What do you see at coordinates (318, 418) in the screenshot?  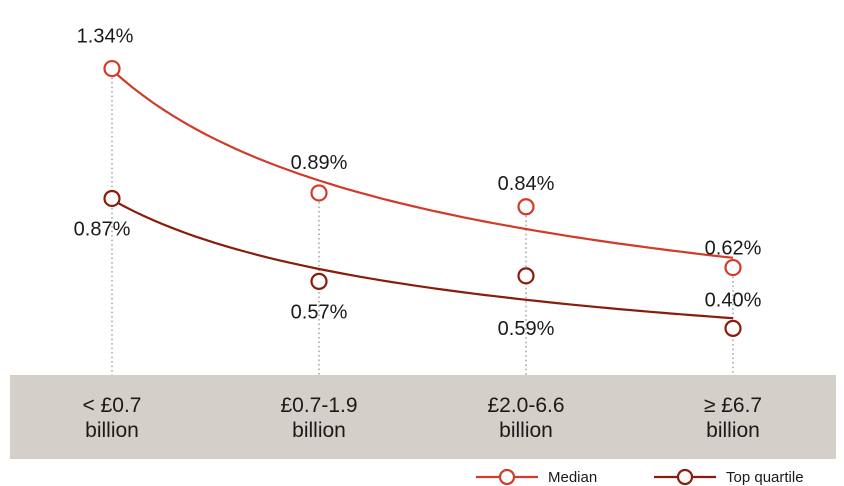 I see `category-label: £0.7-1.9 billion` at bounding box center [318, 418].